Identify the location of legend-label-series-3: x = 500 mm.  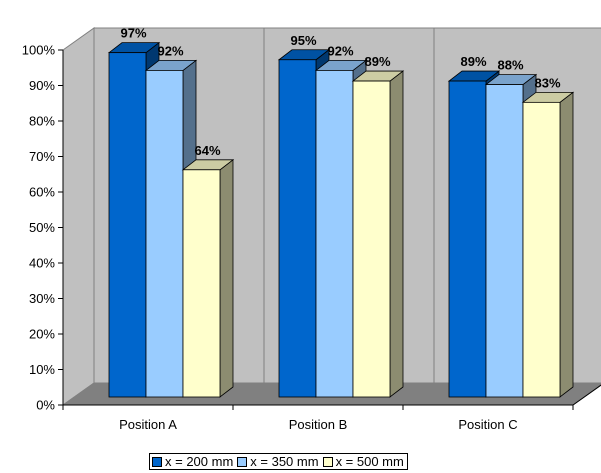
(369, 461).